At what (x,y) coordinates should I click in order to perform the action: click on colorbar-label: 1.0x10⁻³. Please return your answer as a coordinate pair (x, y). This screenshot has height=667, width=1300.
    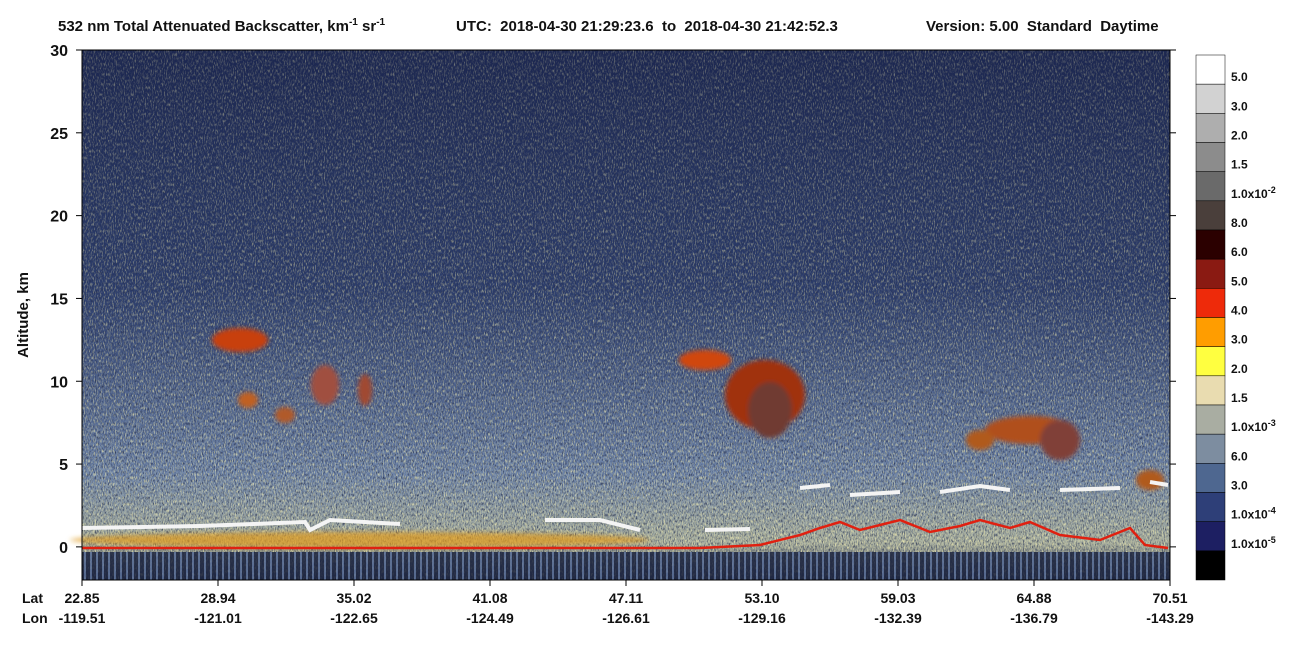
    Looking at the image, I should click on (1253, 426).